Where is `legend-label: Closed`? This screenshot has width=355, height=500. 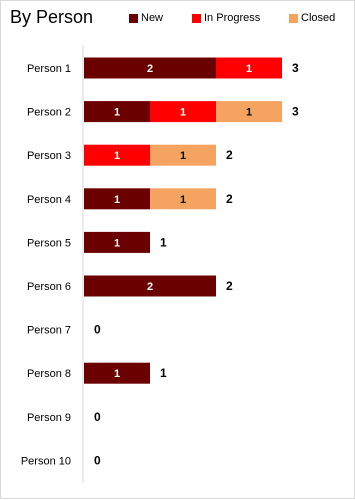 legend-label: Closed is located at coordinates (318, 18).